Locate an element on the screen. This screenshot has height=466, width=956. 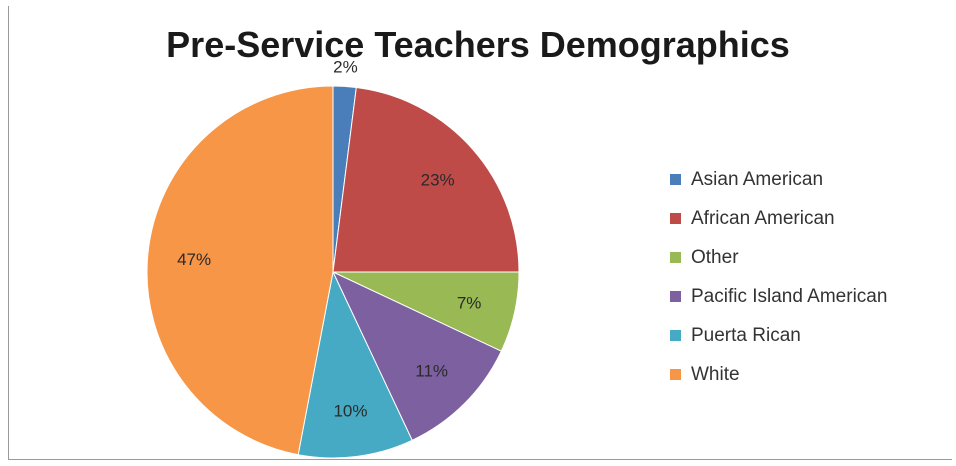
legend-label: African American is located at coordinates (763, 218).